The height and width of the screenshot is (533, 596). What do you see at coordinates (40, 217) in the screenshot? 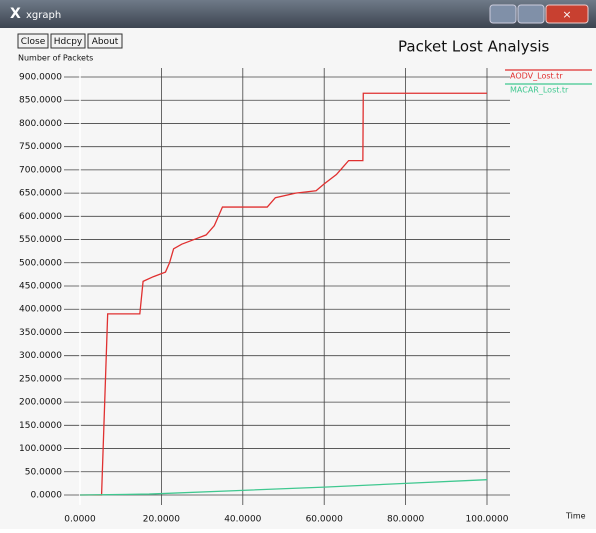
I see `y-tick-label: 600.0000` at bounding box center [40, 217].